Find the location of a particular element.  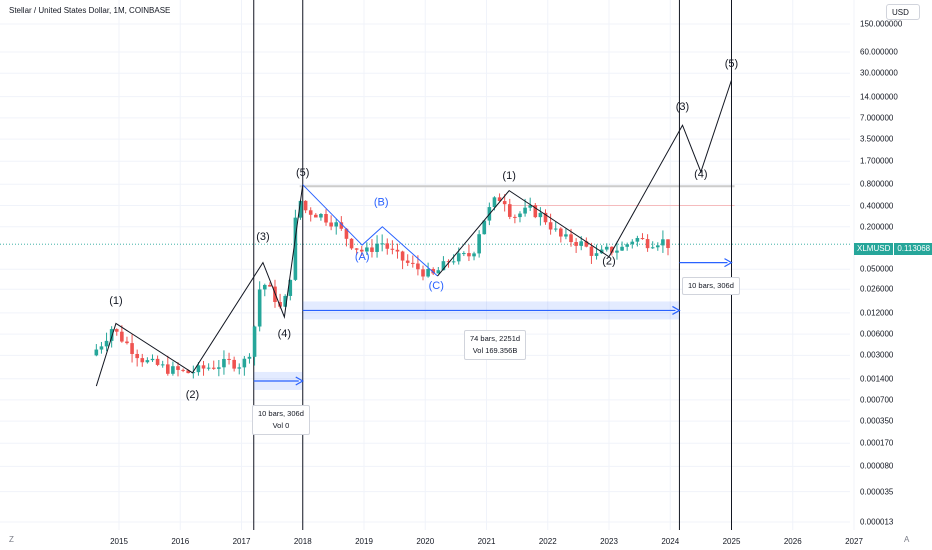

corrective-wave-abc is located at coordinates (370, 230).